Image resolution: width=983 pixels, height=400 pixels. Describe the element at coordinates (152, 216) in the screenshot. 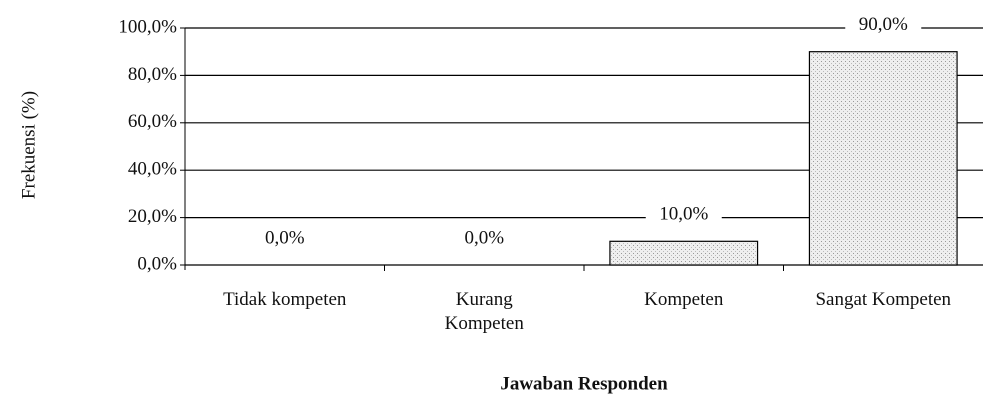

I see `y-tick-label: 20,0%` at that location.